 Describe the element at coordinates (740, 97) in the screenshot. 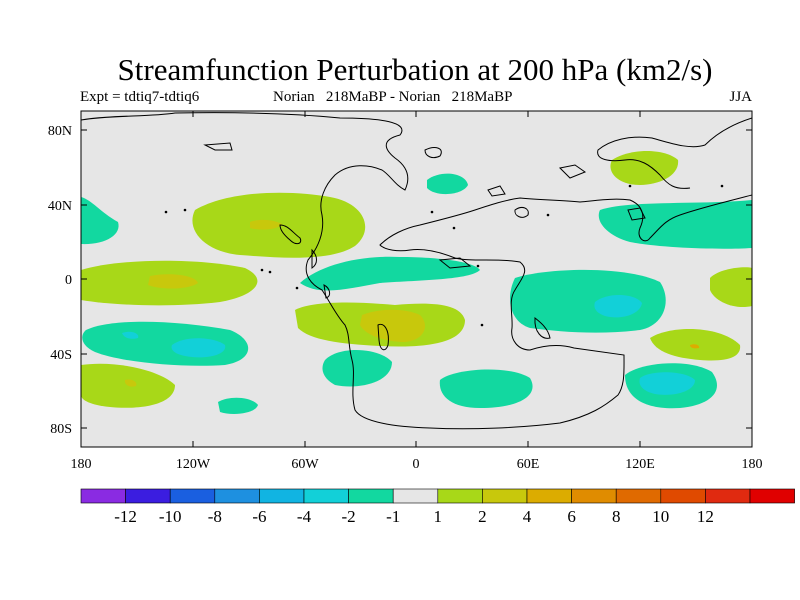

I see `season-label: JJA` at that location.